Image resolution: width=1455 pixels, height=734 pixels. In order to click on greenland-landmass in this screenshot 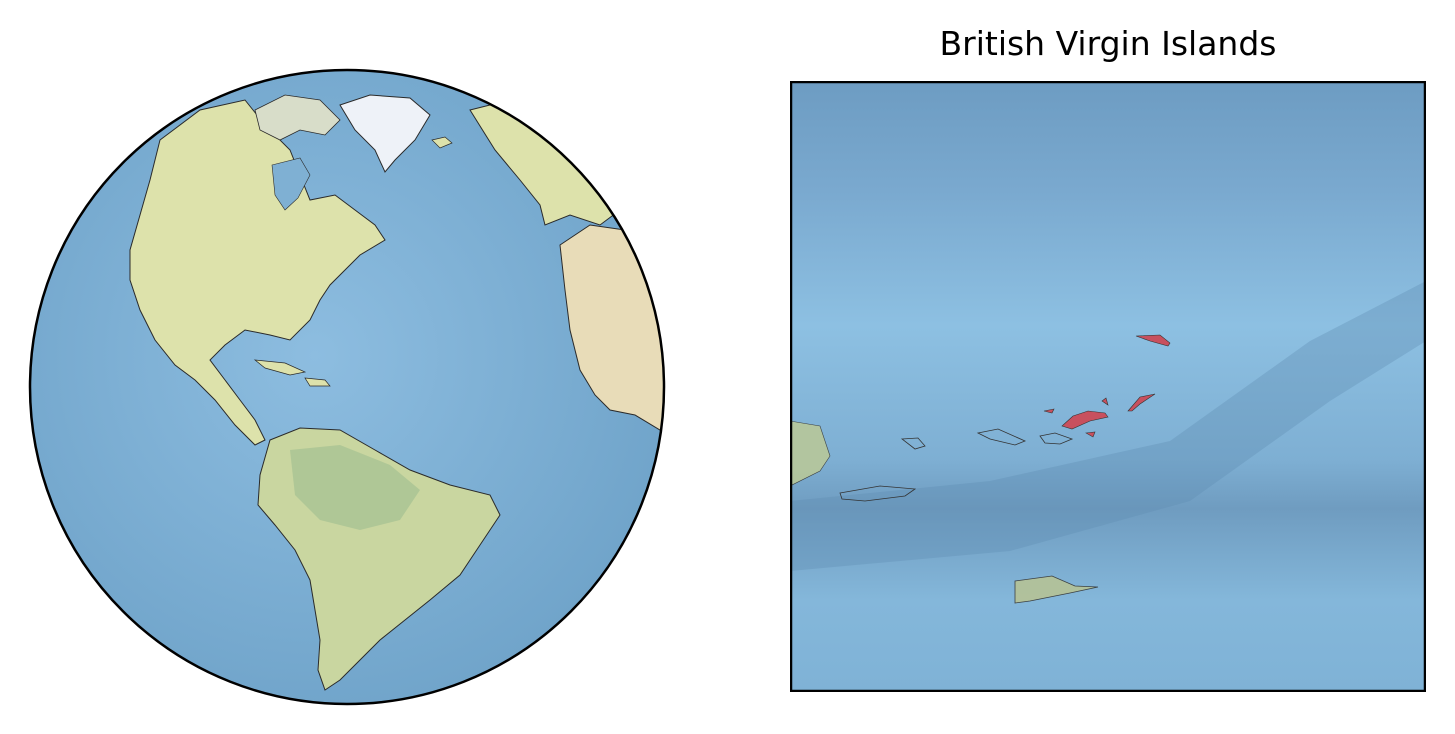, I will do `click(385, 133)`.